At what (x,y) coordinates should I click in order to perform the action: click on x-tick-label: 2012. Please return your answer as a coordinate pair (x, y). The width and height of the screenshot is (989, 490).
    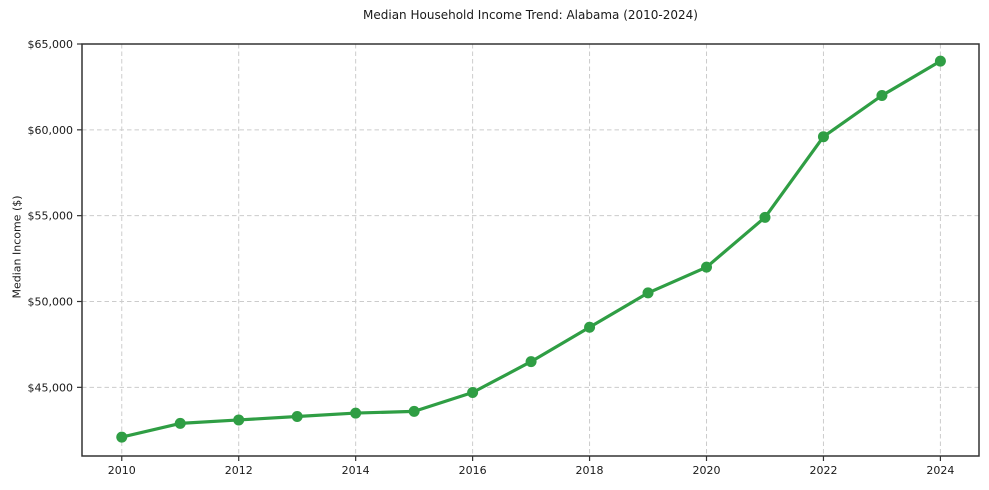
    Looking at the image, I should click on (239, 470).